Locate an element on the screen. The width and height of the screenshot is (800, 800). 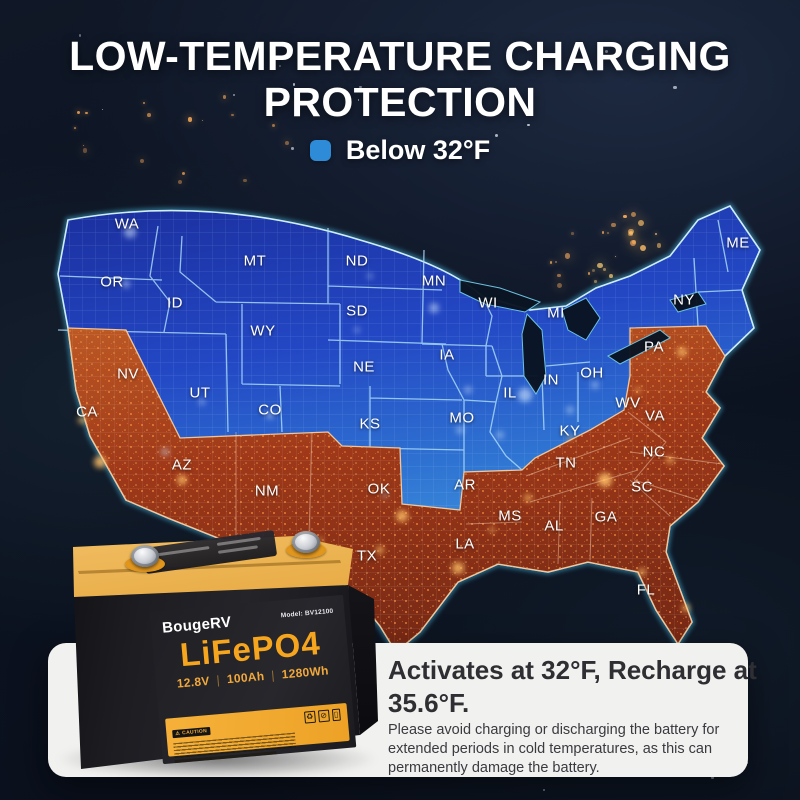
page-title: LOW-TEMPERATURE CHARGING PROTECTION is located at coordinates (400, 79).